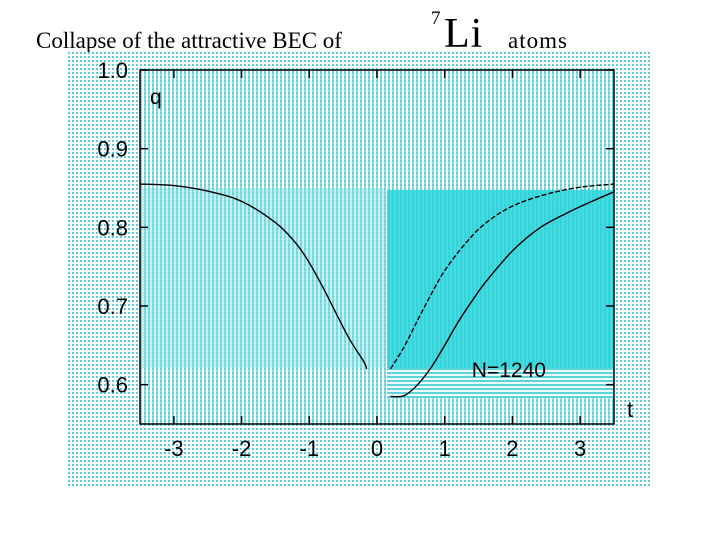 This screenshot has width=720, height=540. I want to click on right-cyan-panel, so click(500, 294).